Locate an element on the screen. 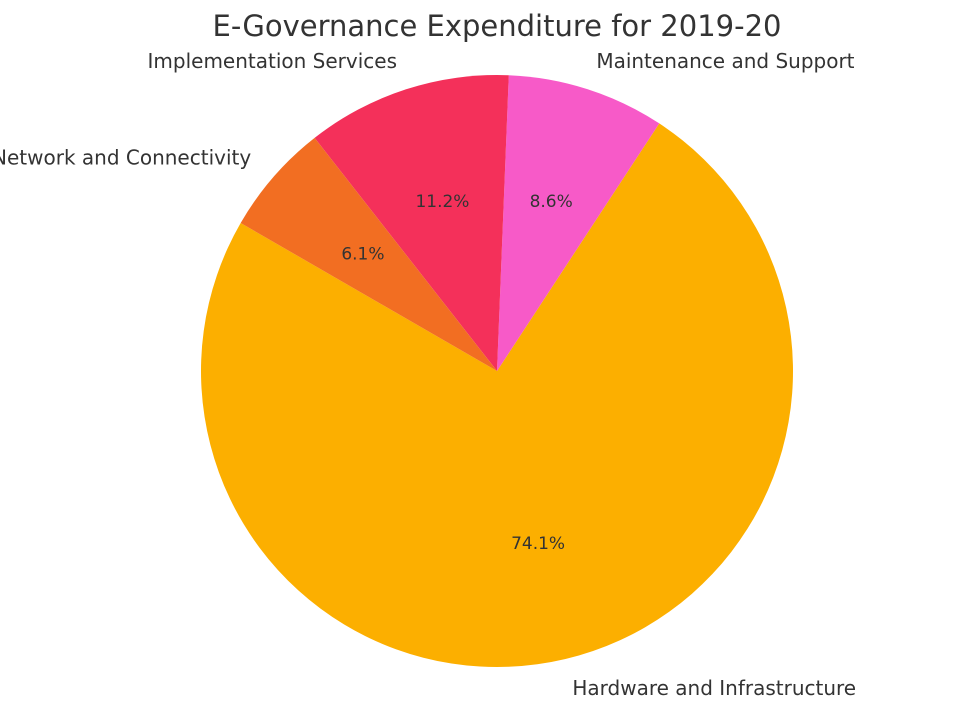  percent-labels: 74.1% 8.6% 11.2% 6.1% is located at coordinates (456, 373).